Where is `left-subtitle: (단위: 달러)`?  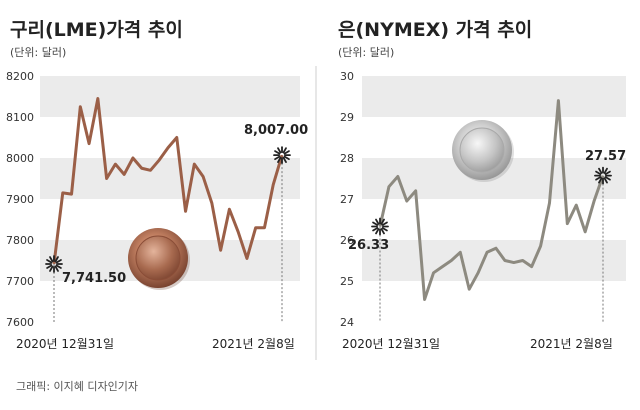
left-subtitle: (단위: 달러) is located at coordinates (38, 52).